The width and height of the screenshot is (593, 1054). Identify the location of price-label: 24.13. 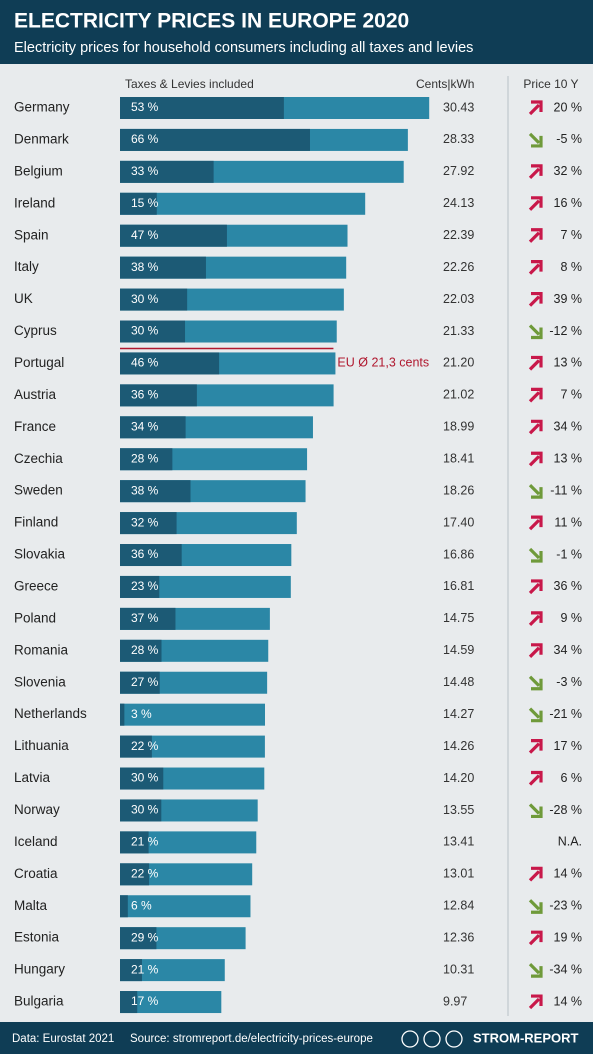
(458, 203).